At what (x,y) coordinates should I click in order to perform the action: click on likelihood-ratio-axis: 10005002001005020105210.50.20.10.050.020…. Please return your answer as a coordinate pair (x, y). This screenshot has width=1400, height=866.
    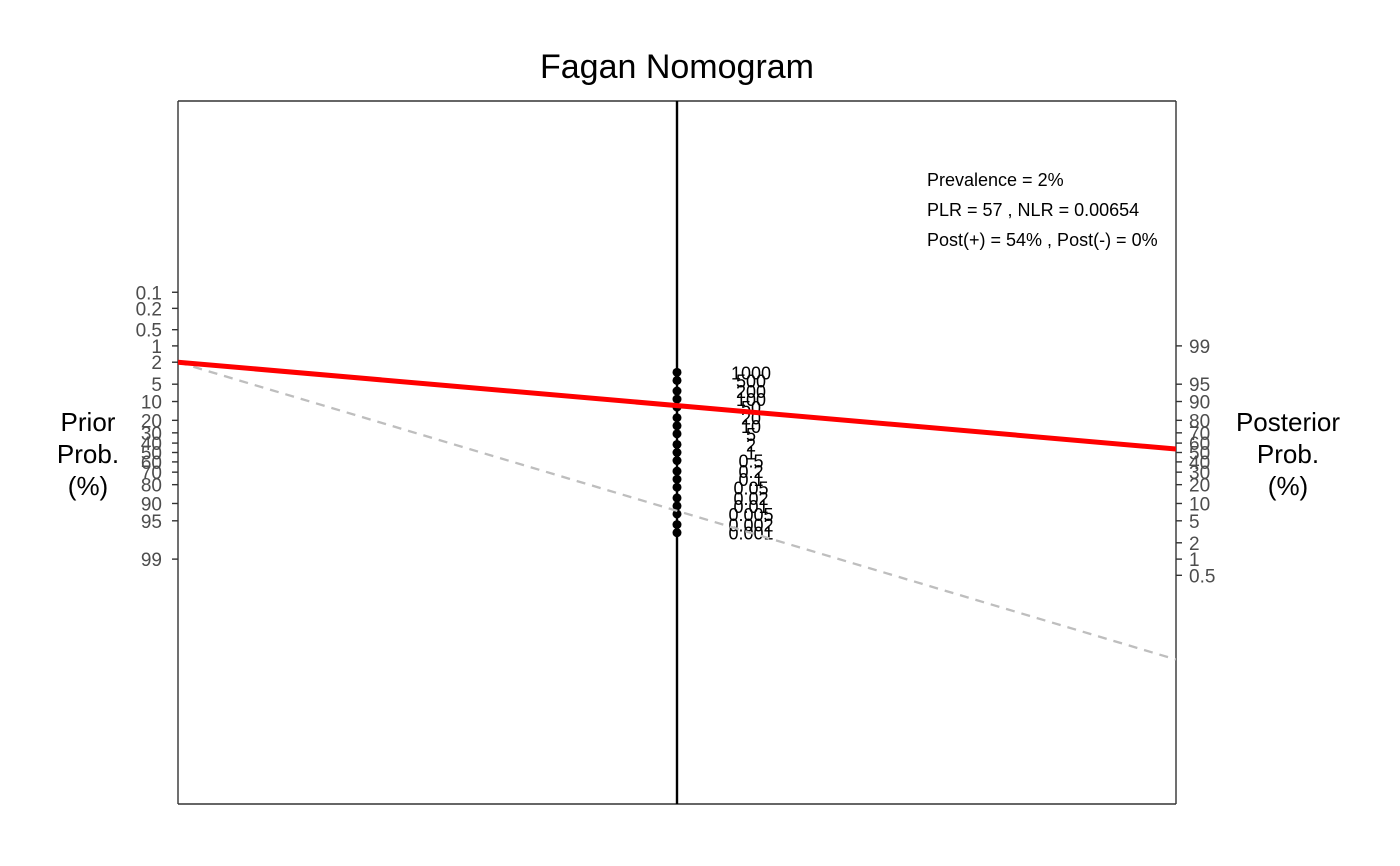
    Looking at the image, I should click on (723, 452).